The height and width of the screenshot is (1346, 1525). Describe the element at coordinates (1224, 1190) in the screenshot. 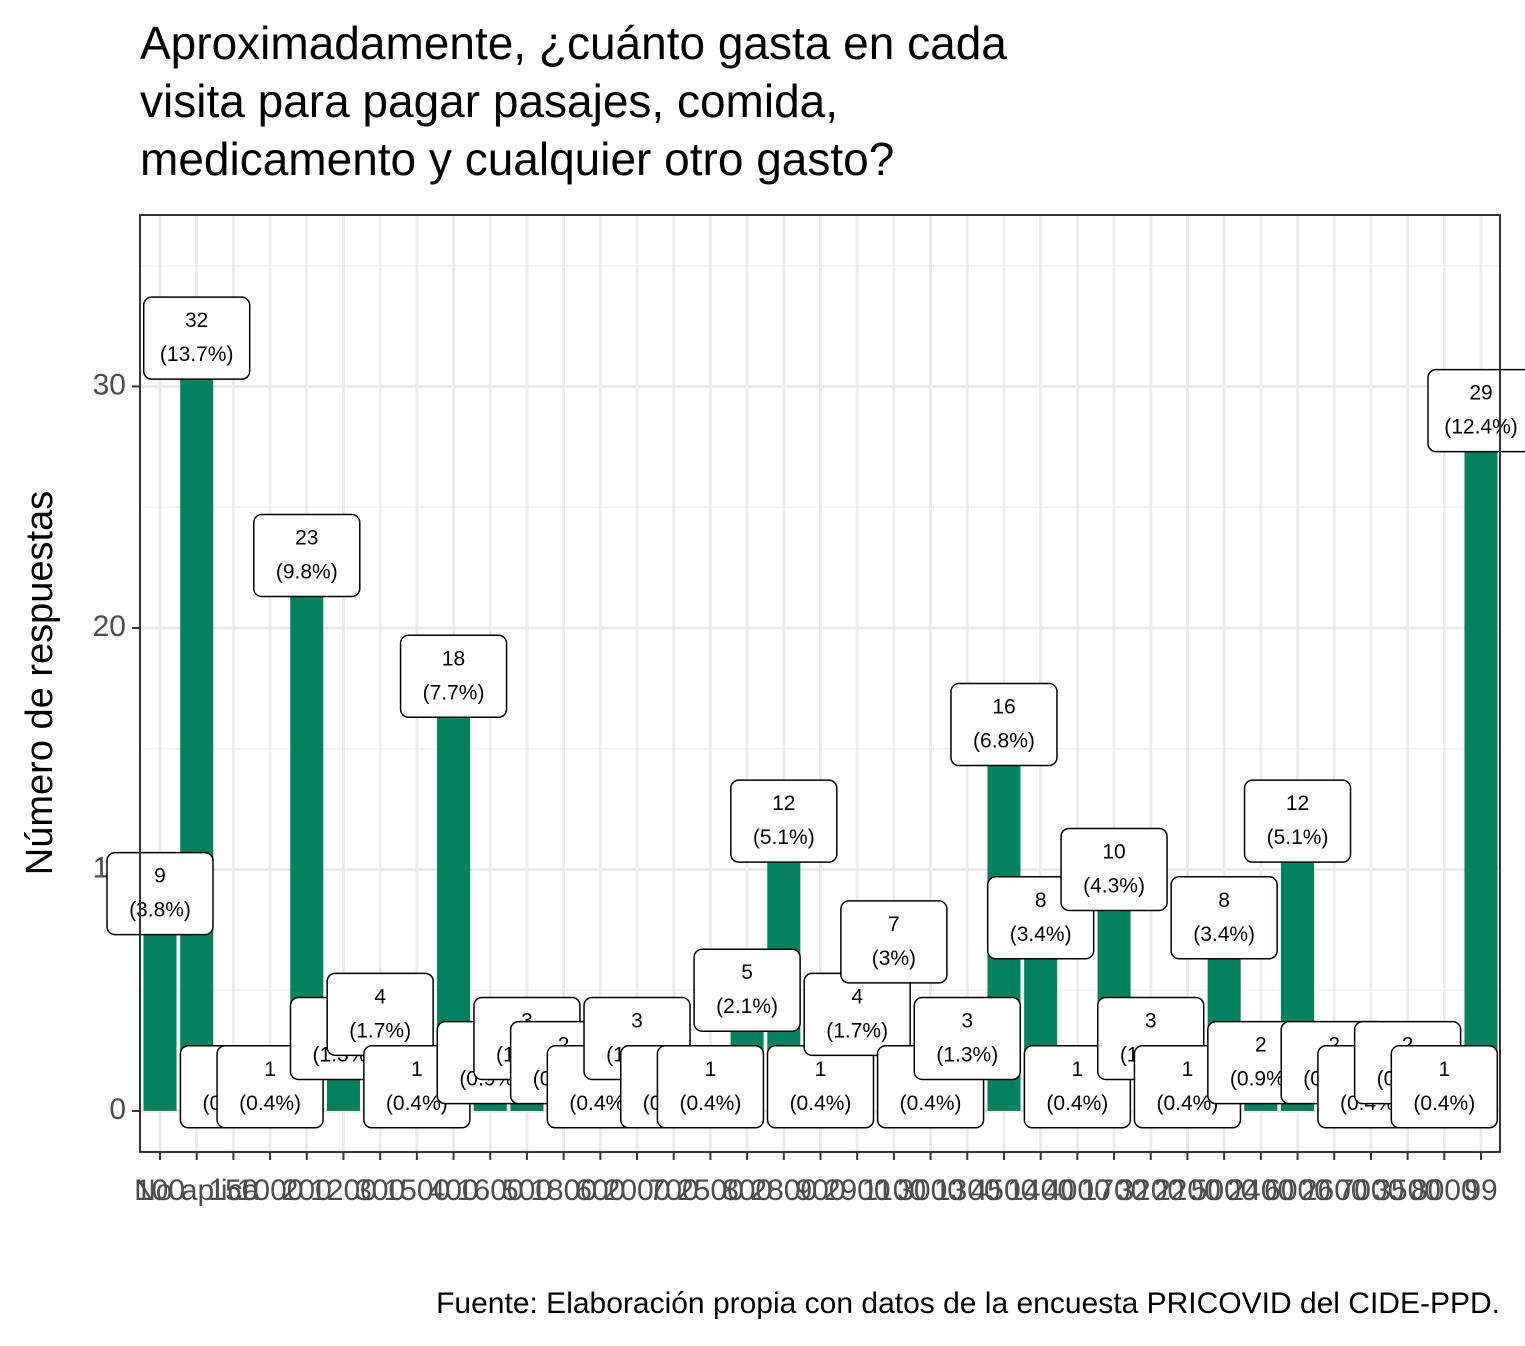

I see `x-tick-label: 5000` at that location.